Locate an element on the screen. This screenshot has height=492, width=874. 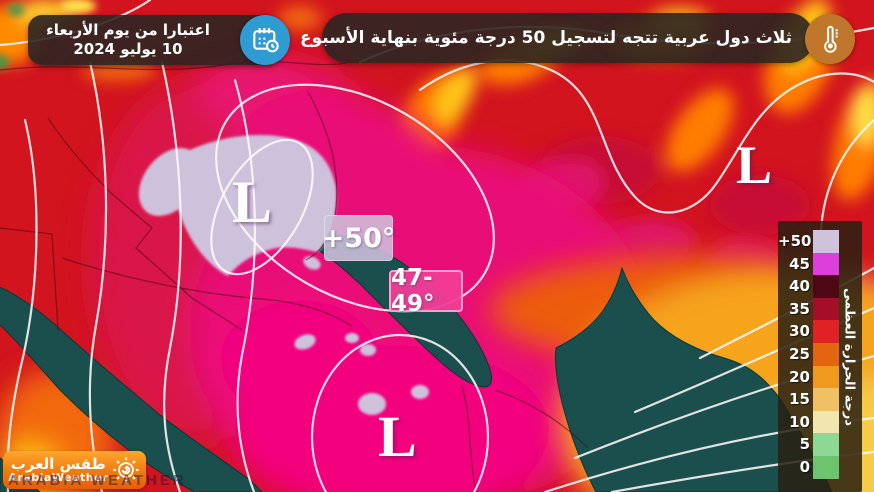
legend-row: 5 is located at coordinates (820, 444).